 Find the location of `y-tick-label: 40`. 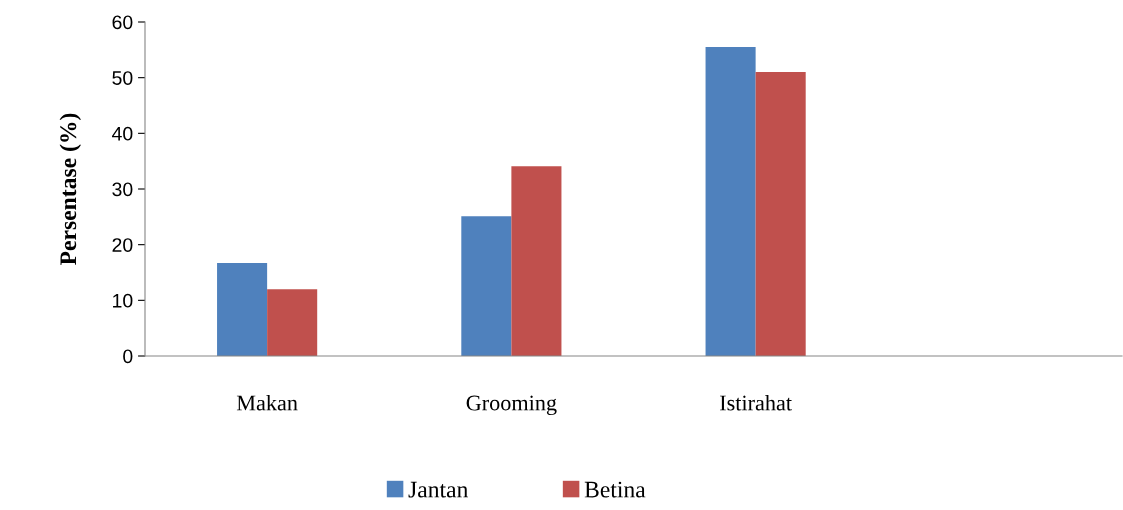

y-tick-label: 40 is located at coordinates (122, 133).